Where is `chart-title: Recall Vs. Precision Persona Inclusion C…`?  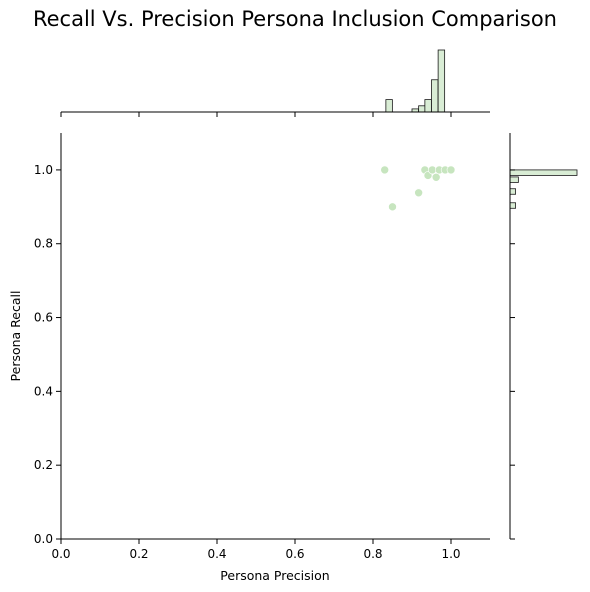 chart-title: Recall Vs. Precision Persona Inclusion C… is located at coordinates (295, 19).